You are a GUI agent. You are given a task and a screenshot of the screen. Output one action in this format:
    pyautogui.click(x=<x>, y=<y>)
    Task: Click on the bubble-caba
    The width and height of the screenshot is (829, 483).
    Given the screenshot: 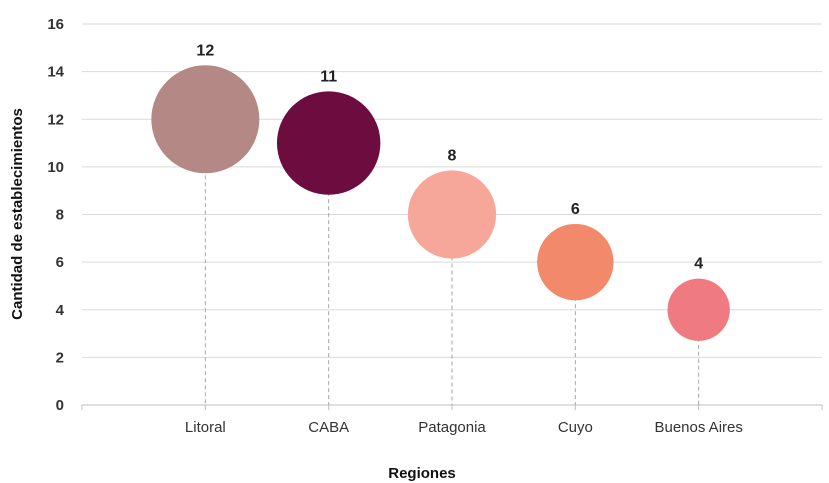 What is the action you would take?
    pyautogui.click(x=328, y=143)
    